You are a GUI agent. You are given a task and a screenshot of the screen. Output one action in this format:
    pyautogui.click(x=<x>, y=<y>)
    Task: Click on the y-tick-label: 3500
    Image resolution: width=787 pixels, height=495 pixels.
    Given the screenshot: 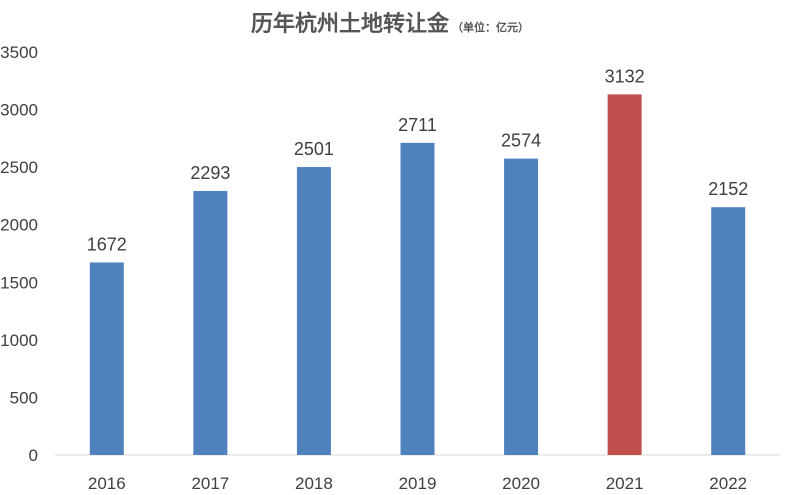 What is the action you would take?
    pyautogui.click(x=19, y=52)
    